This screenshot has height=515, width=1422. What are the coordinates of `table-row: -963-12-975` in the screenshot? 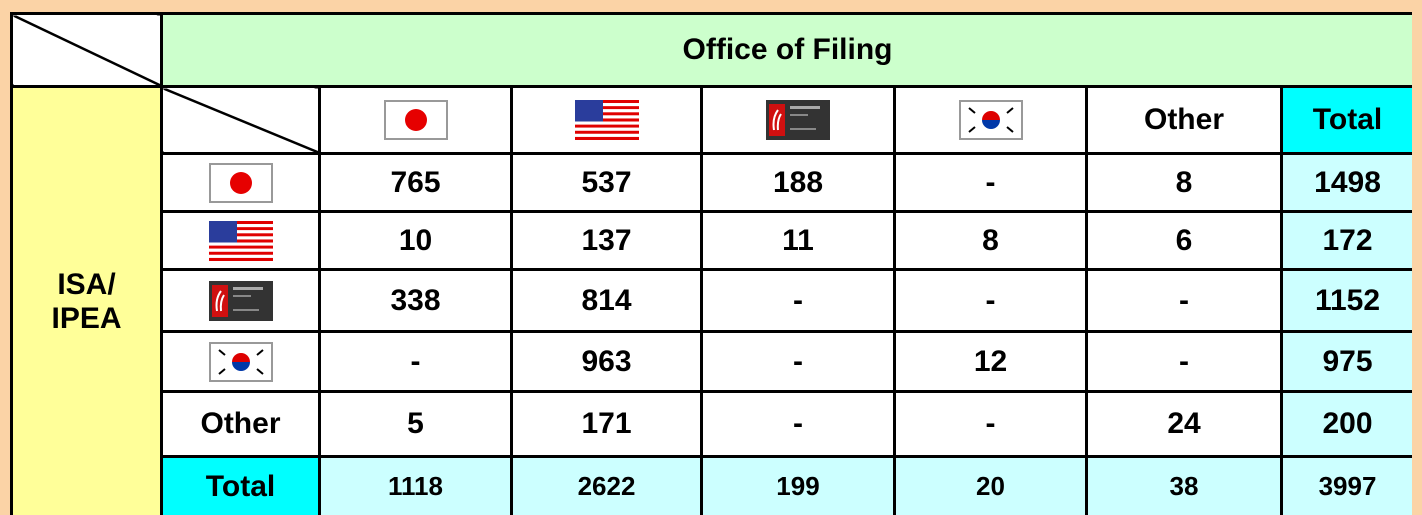 It's located at (712, 361).